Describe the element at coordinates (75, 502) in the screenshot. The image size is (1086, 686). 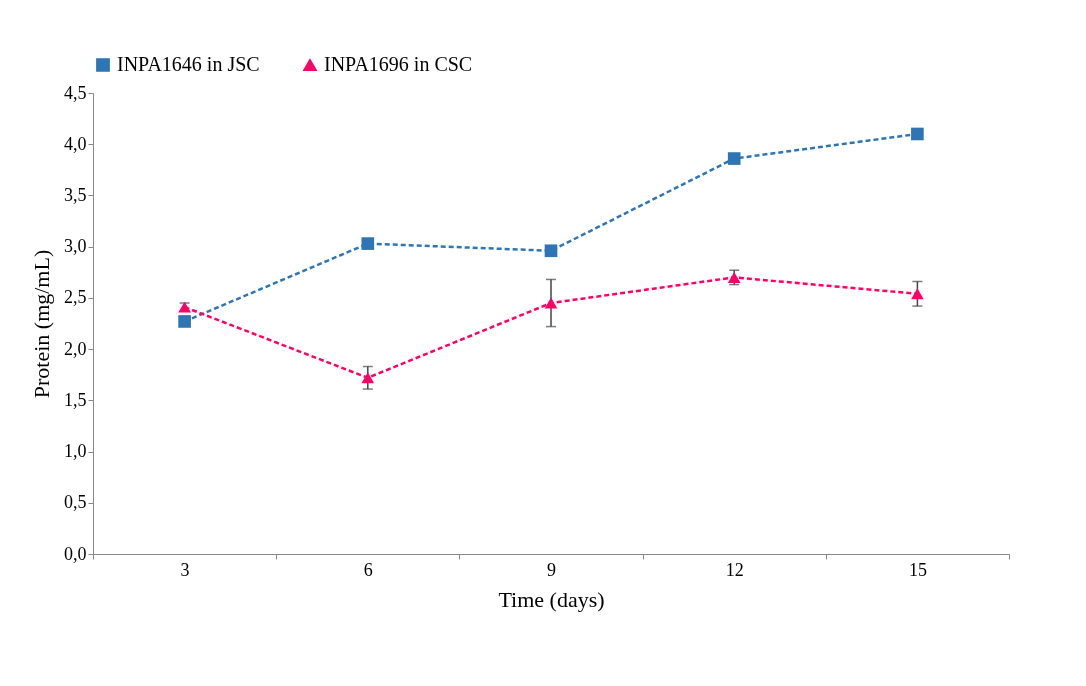
I see `y-tick-label: 0,5` at that location.